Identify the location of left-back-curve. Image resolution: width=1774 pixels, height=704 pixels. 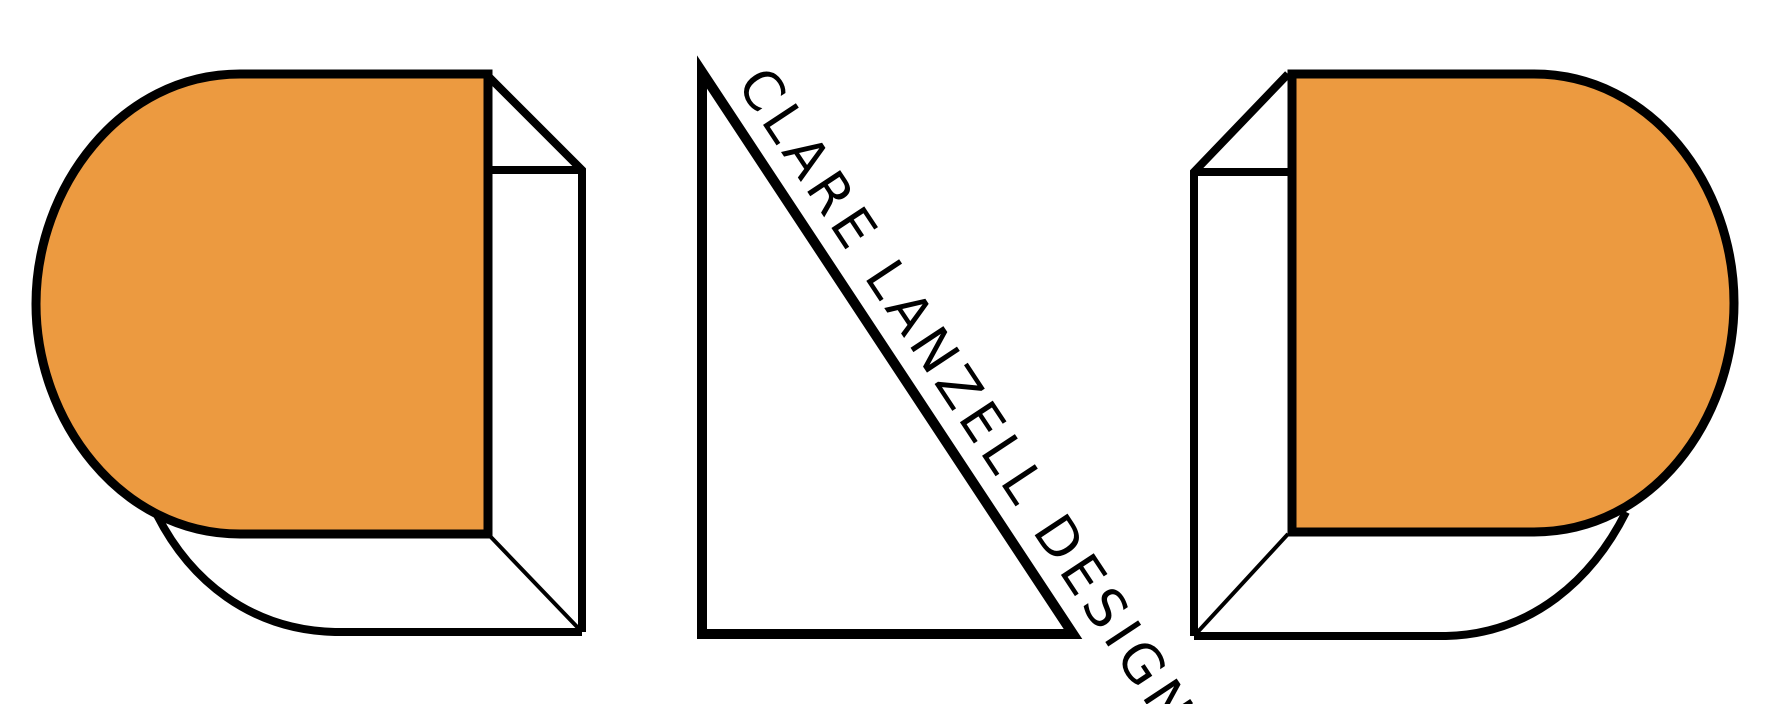
(367, 574).